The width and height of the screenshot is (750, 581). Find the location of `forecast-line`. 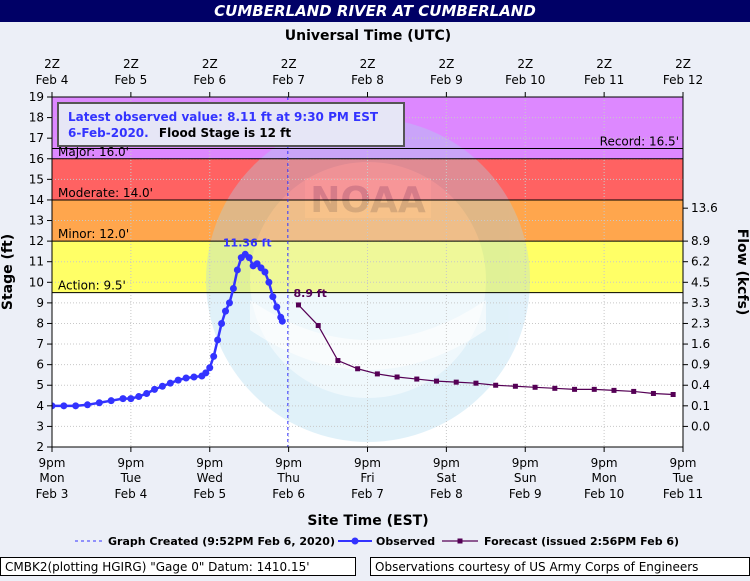

forecast-line is located at coordinates (486, 350).